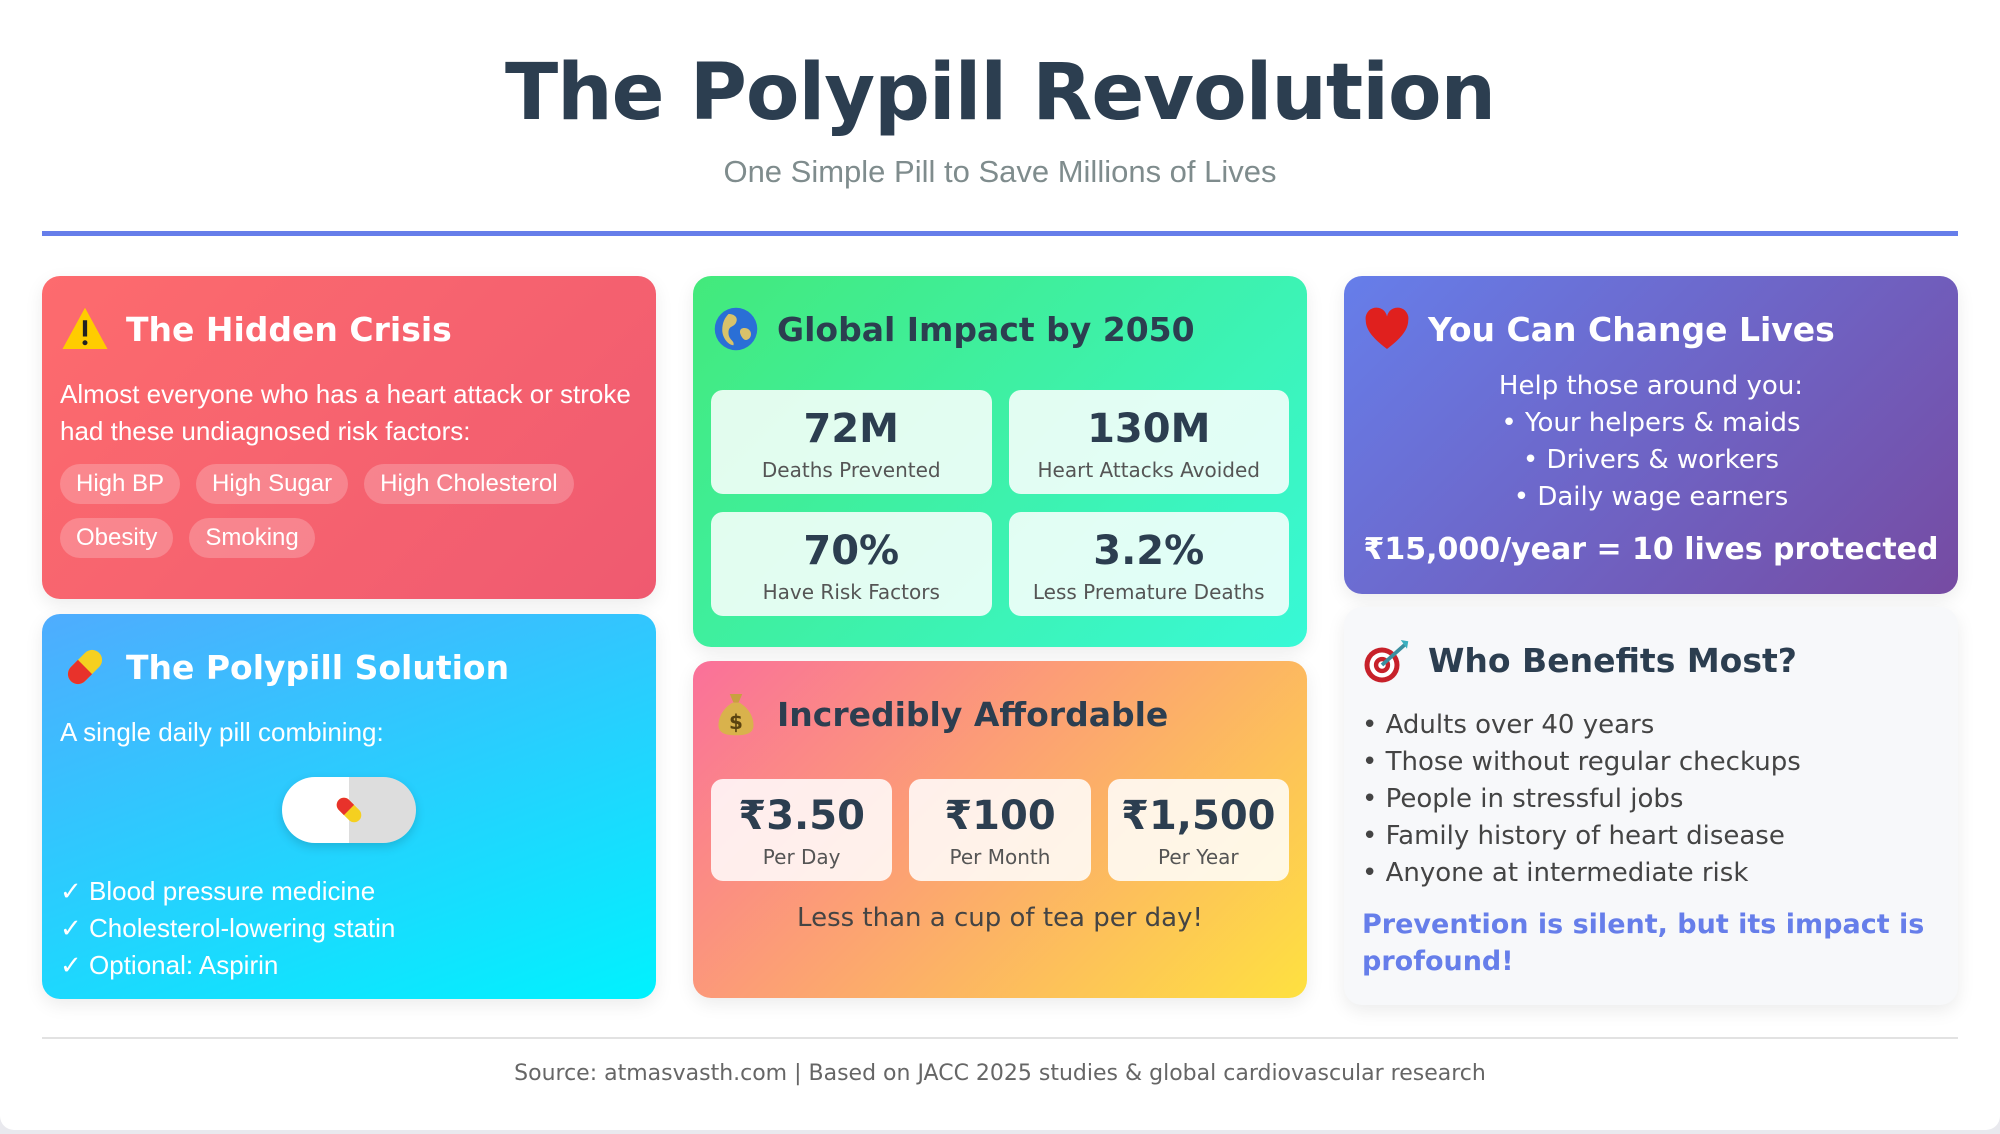  I want to click on stat-box: 3.2% Less Premature Deaths, so click(1148, 564).